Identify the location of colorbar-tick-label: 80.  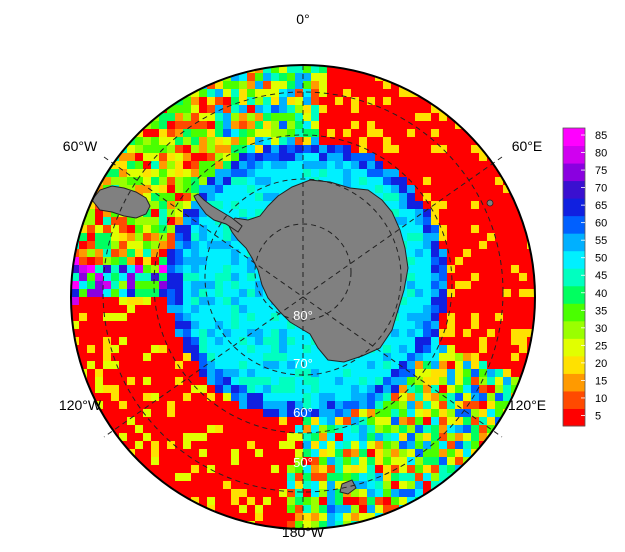
(601, 154).